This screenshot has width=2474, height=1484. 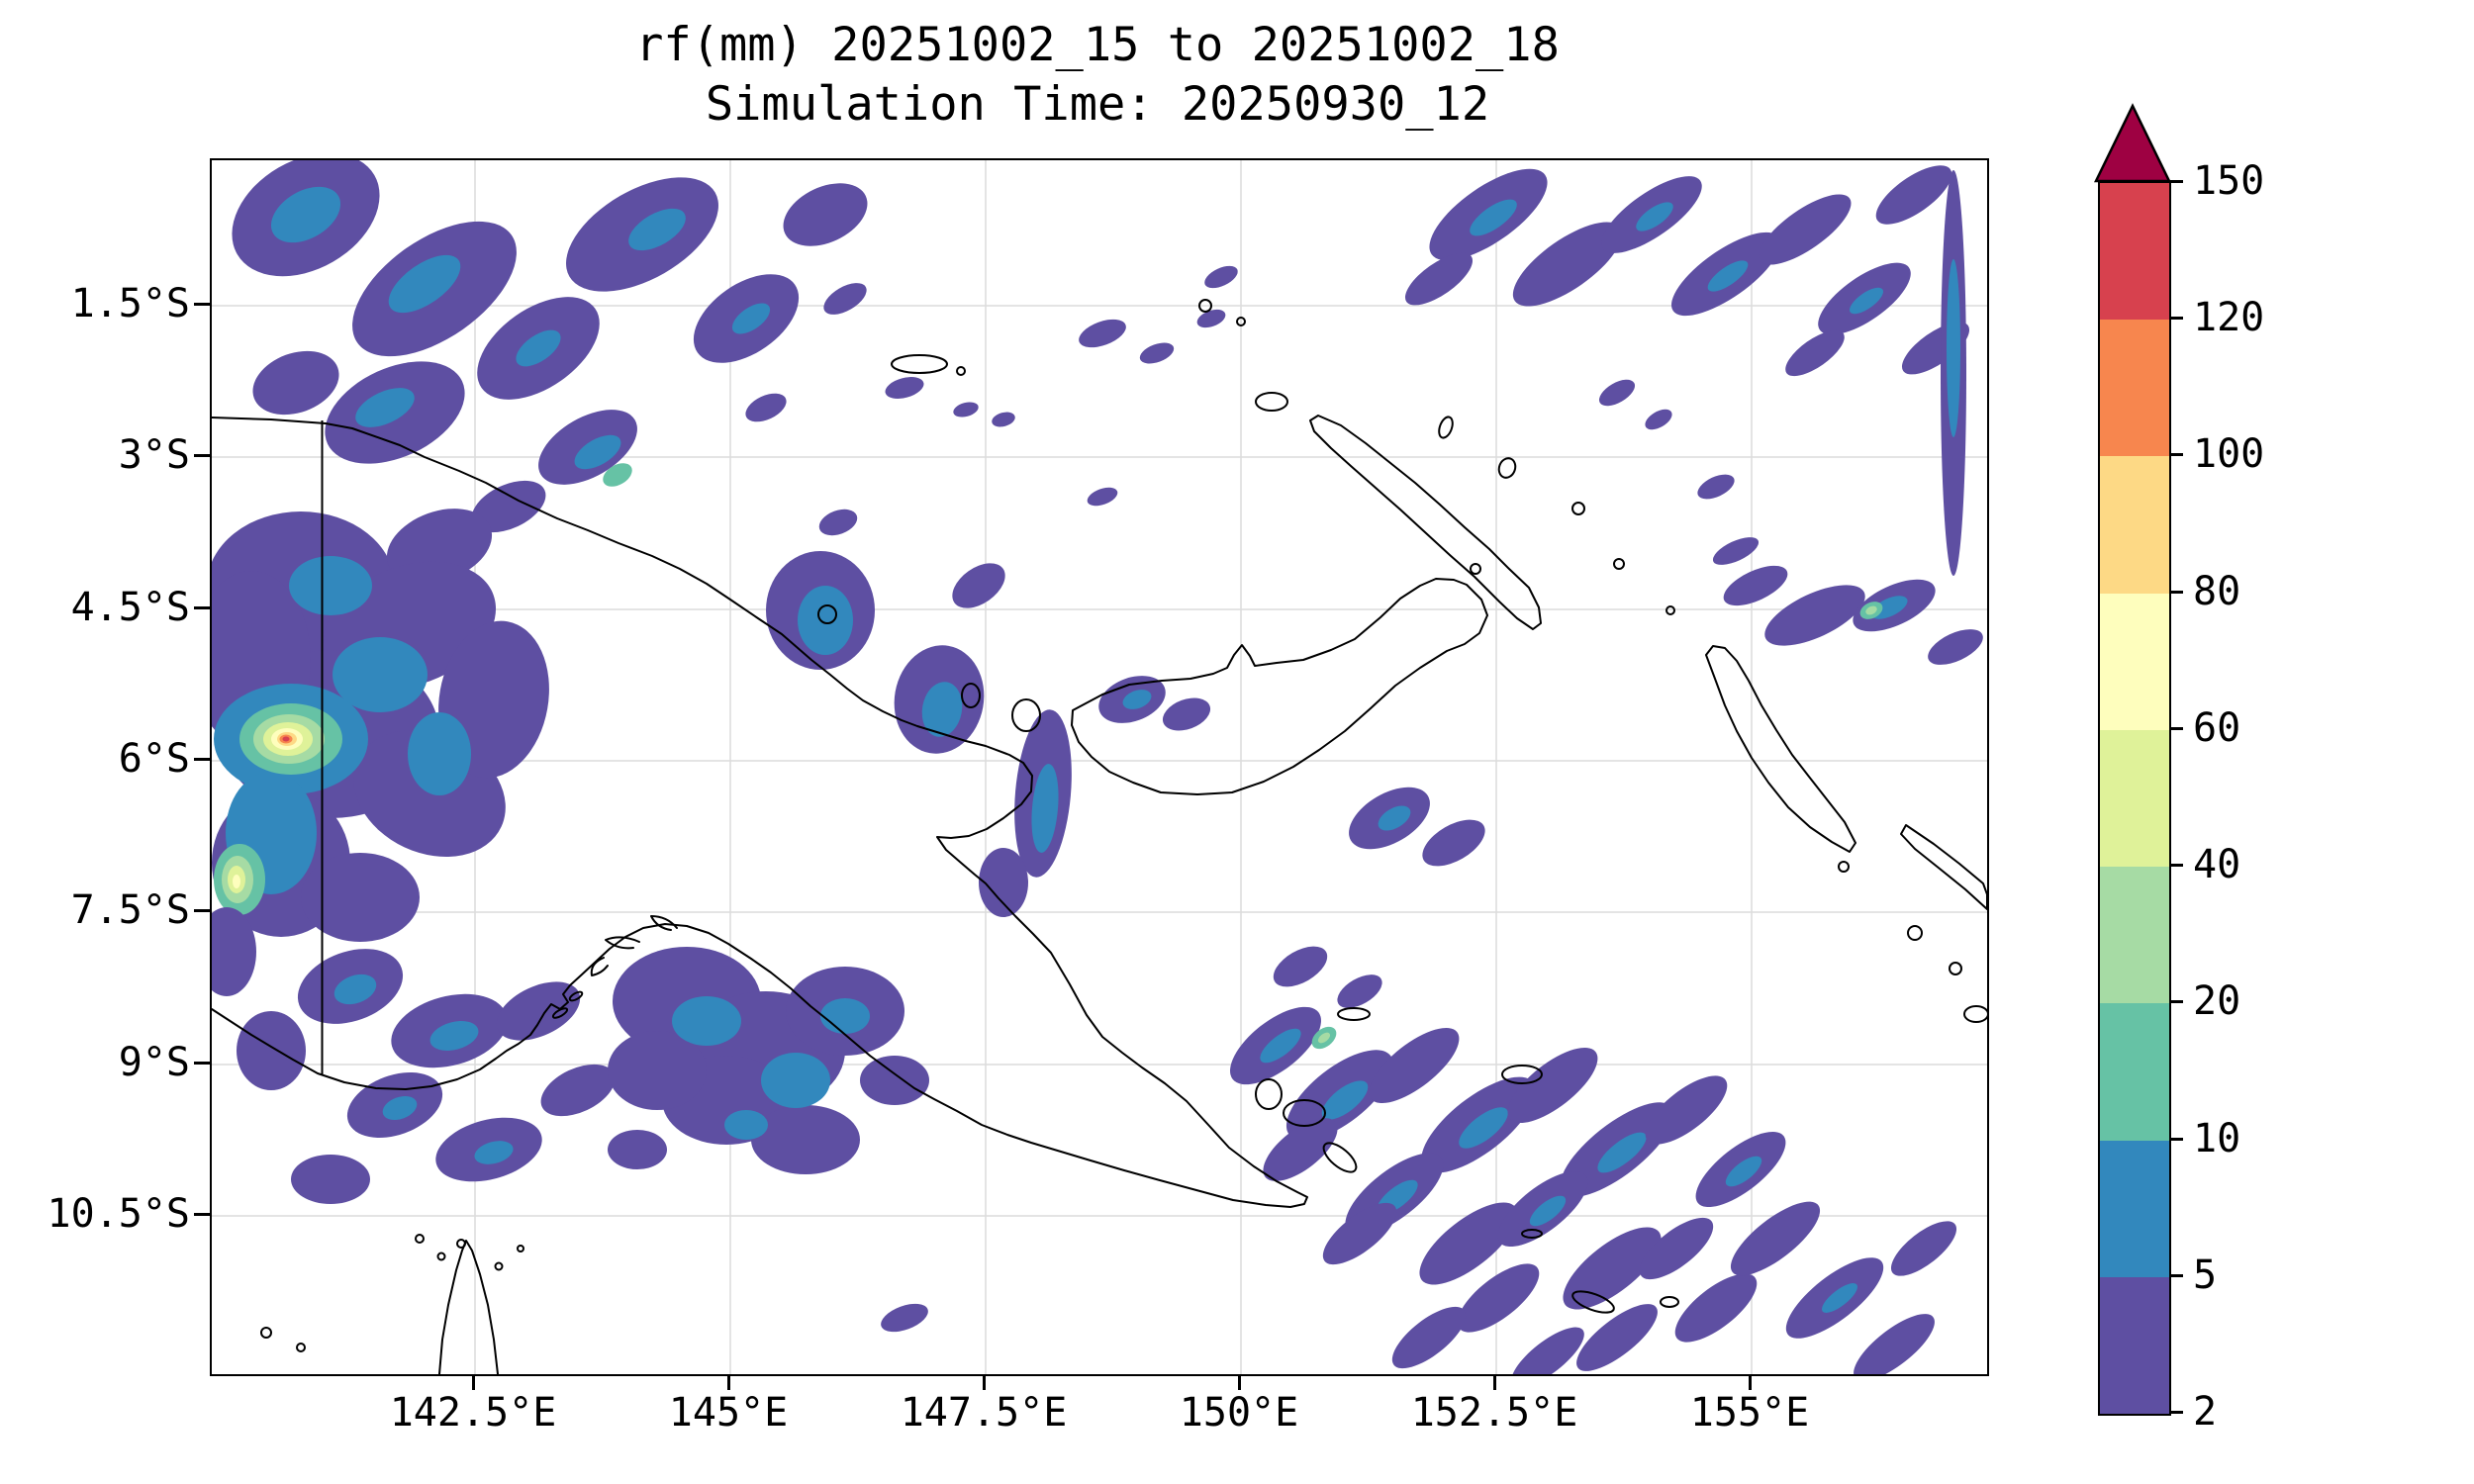 I want to click on colorbar, so click(x=2134, y=798).